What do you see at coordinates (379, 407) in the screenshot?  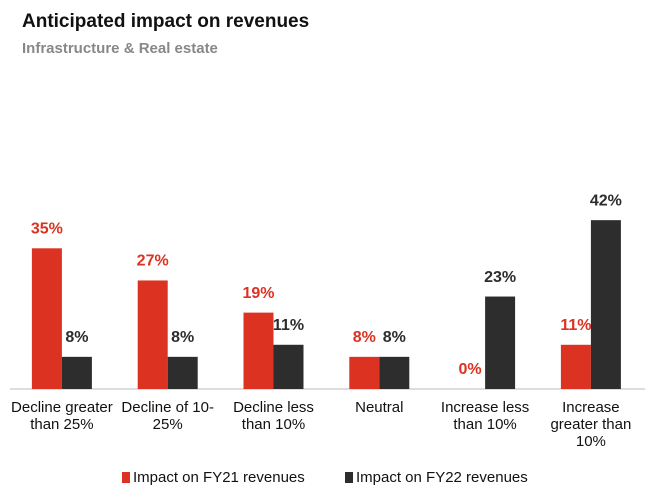 I see `x-tick-label: Neutral` at bounding box center [379, 407].